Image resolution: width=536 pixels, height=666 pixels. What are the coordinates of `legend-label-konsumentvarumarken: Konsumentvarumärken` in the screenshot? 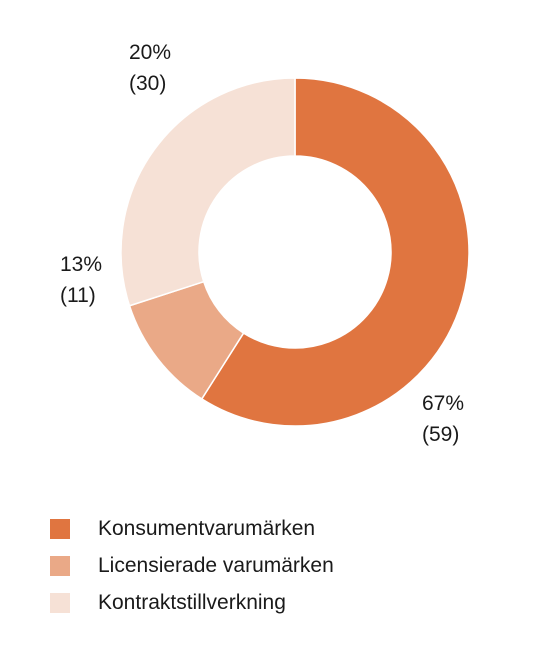 It's located at (207, 528).